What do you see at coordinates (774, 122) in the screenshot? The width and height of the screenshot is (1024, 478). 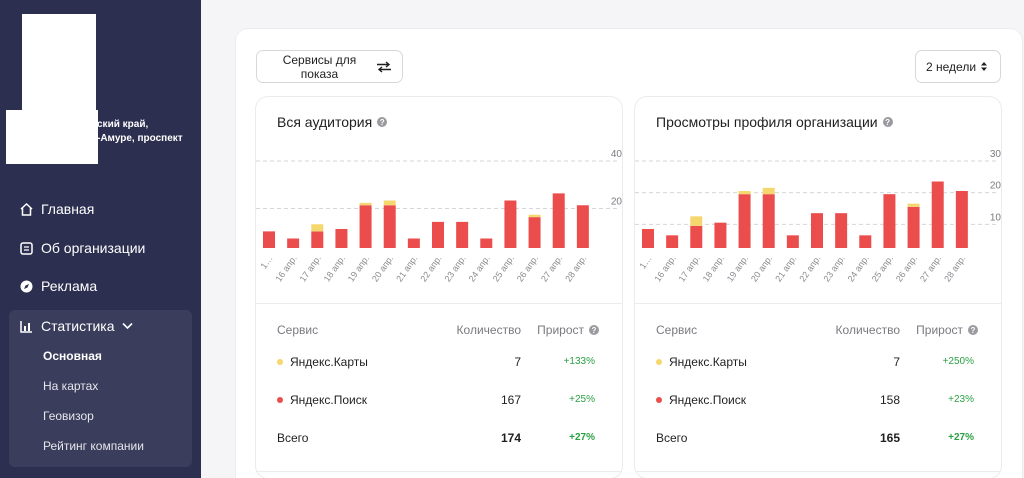 I see `panel-title: Просмотры профиля организации ?` at bounding box center [774, 122].